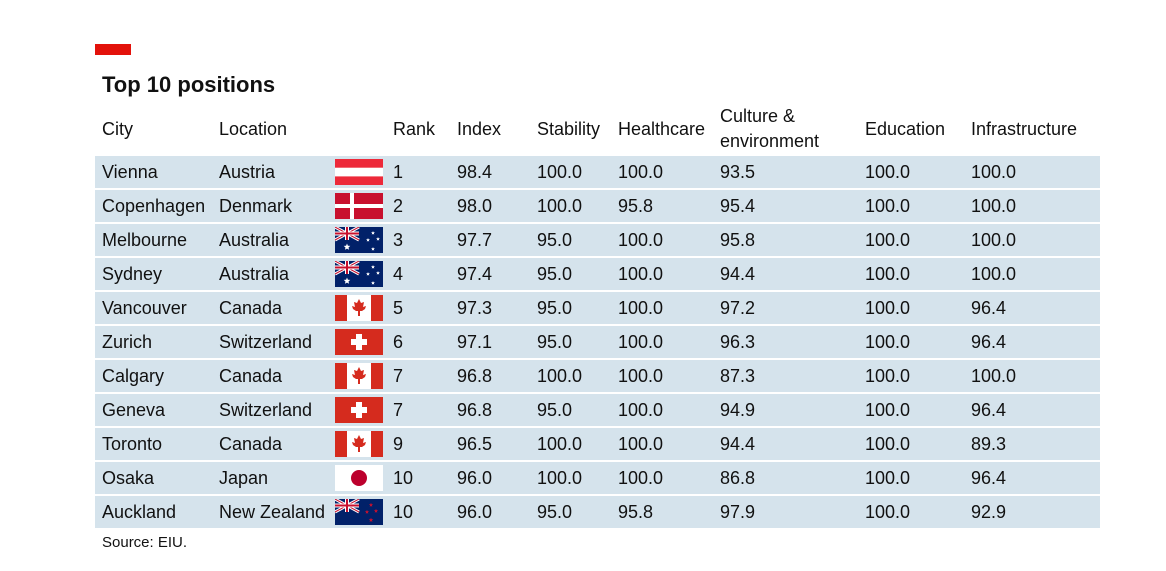  What do you see at coordinates (989, 444) in the screenshot?
I see `table-cell: 89.3` at bounding box center [989, 444].